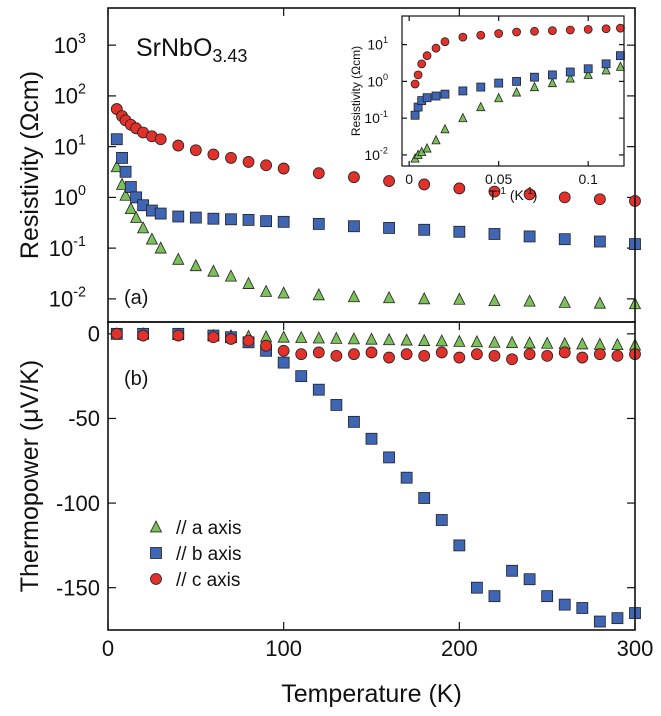 The width and height of the screenshot is (661, 716). Describe the element at coordinates (535, 195) in the screenshot. I see `label-part: )` at that location.